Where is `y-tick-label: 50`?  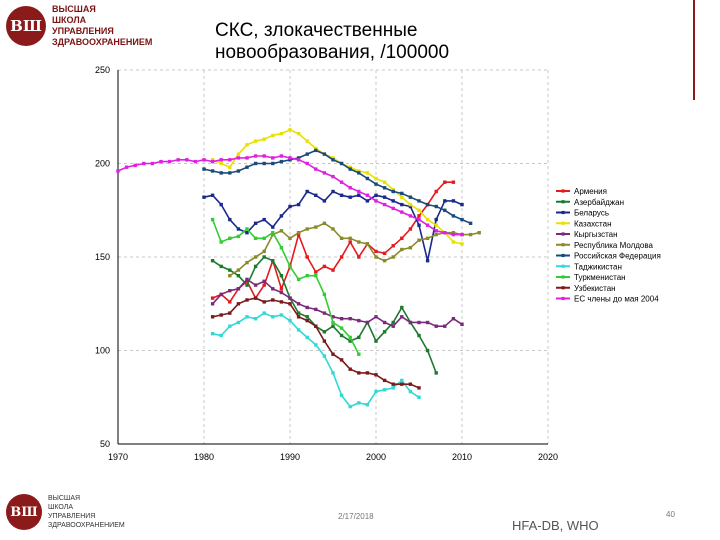 y-tick-label: 50 is located at coordinates (105, 444).